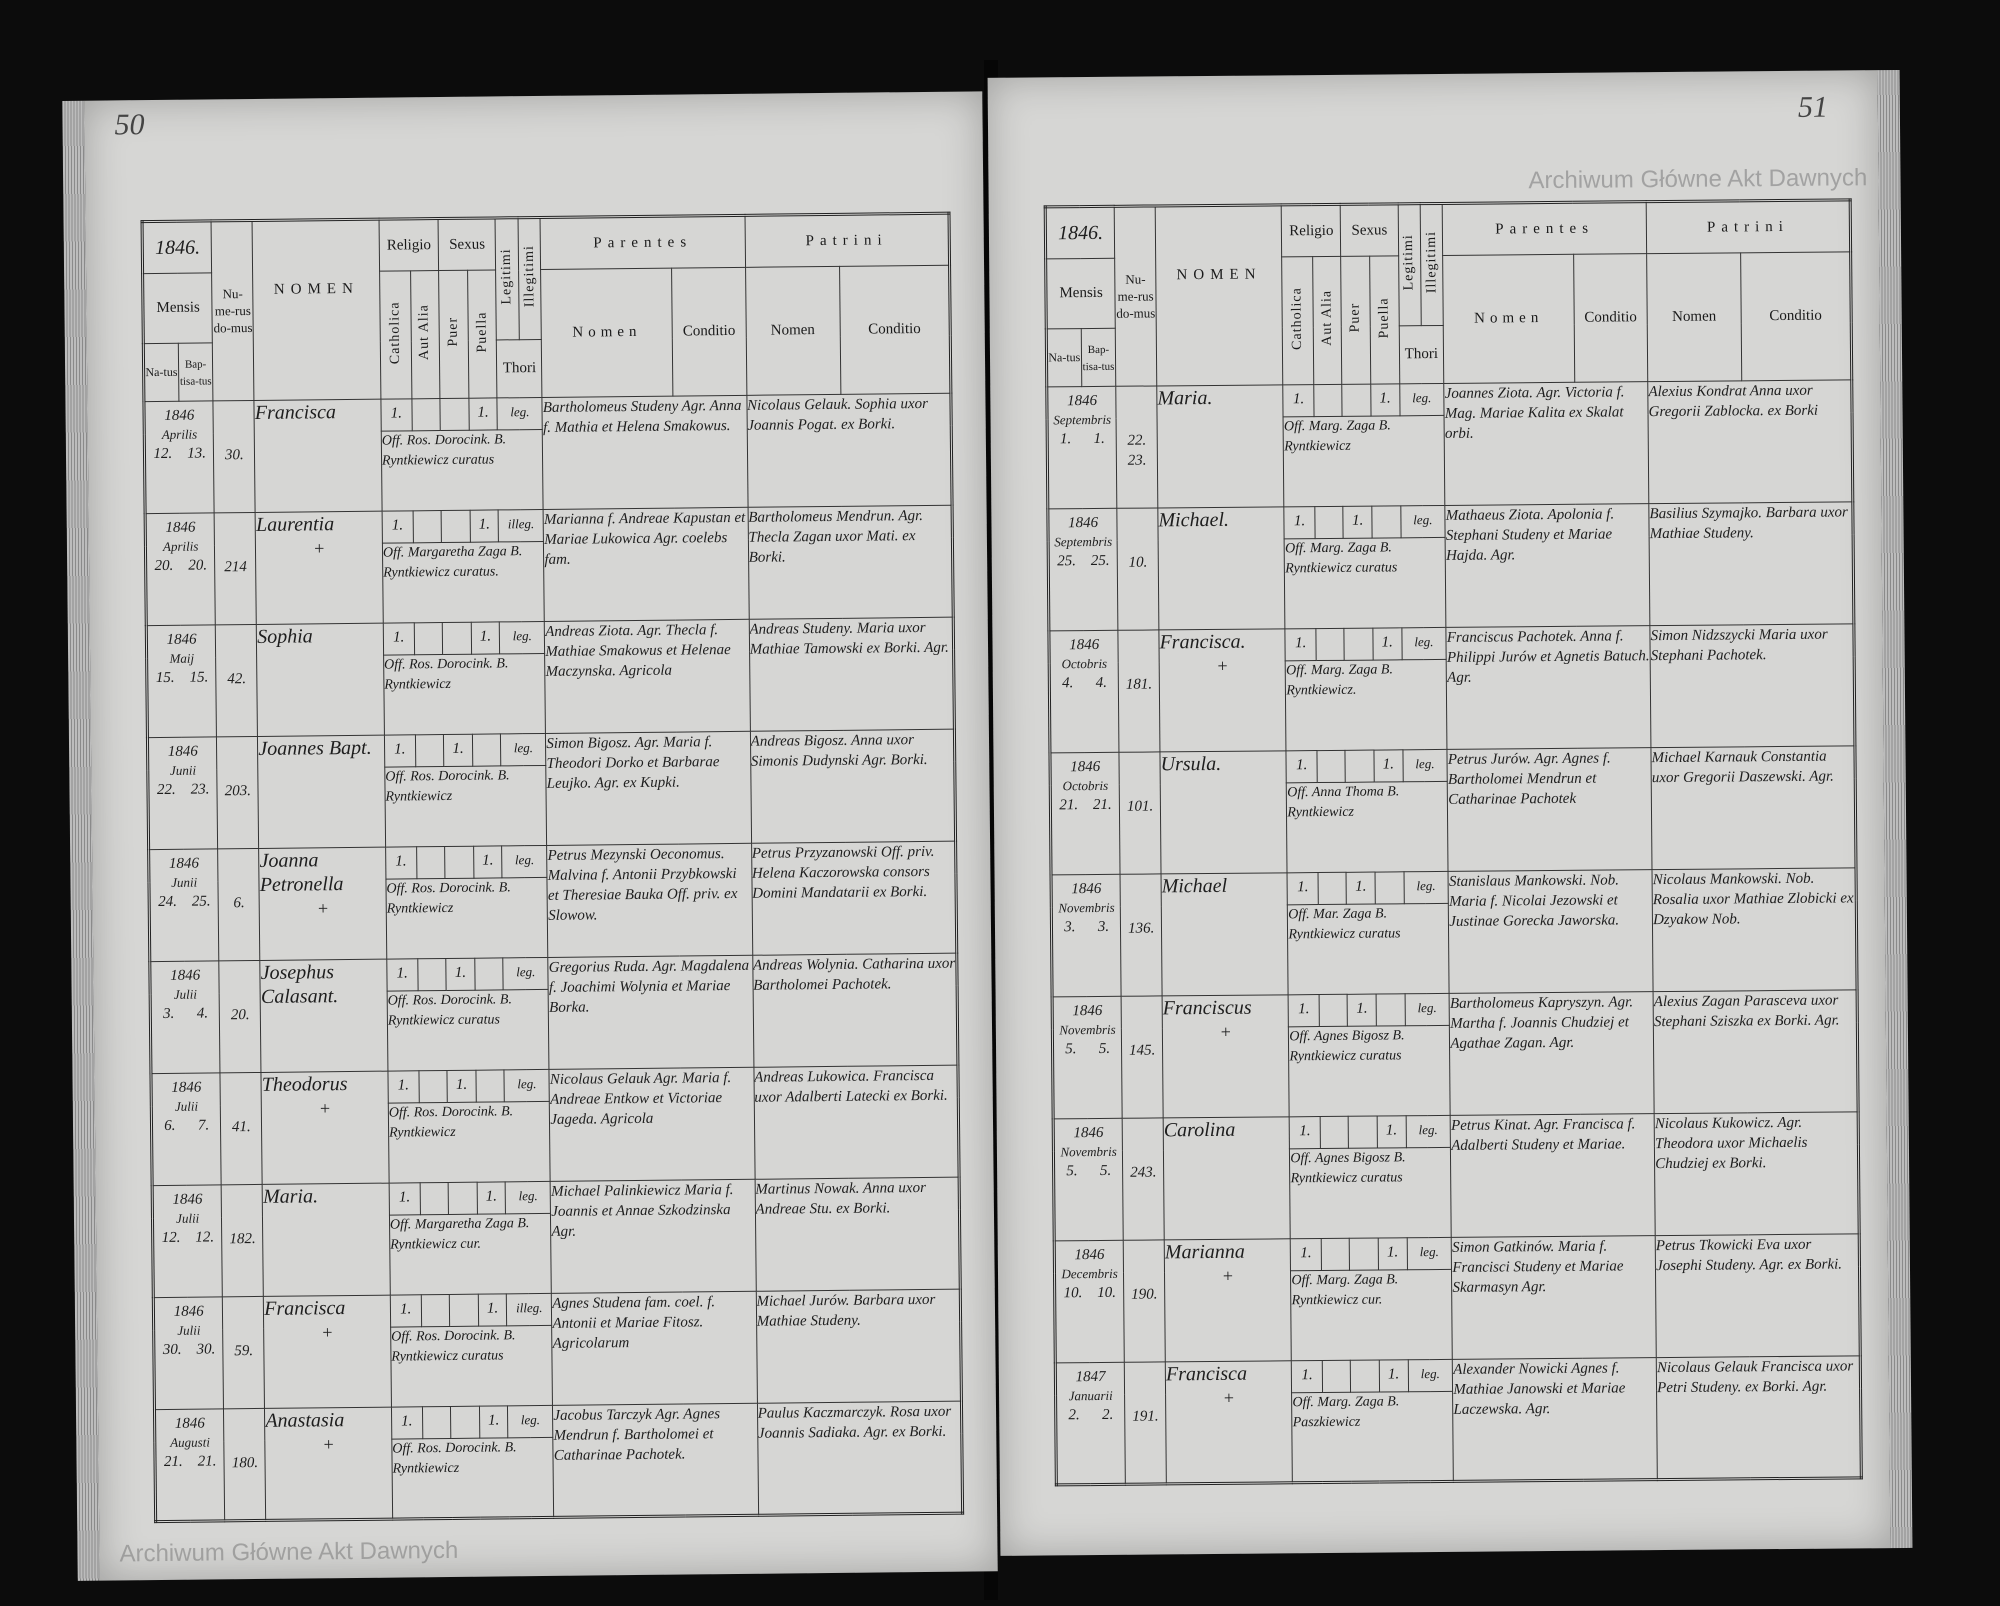 Image resolution: width=2000 pixels, height=1606 pixels. Describe the element at coordinates (1089, 1301) in the screenshot. I see `date-cell: 1846 Decembris 10. 10.` at that location.